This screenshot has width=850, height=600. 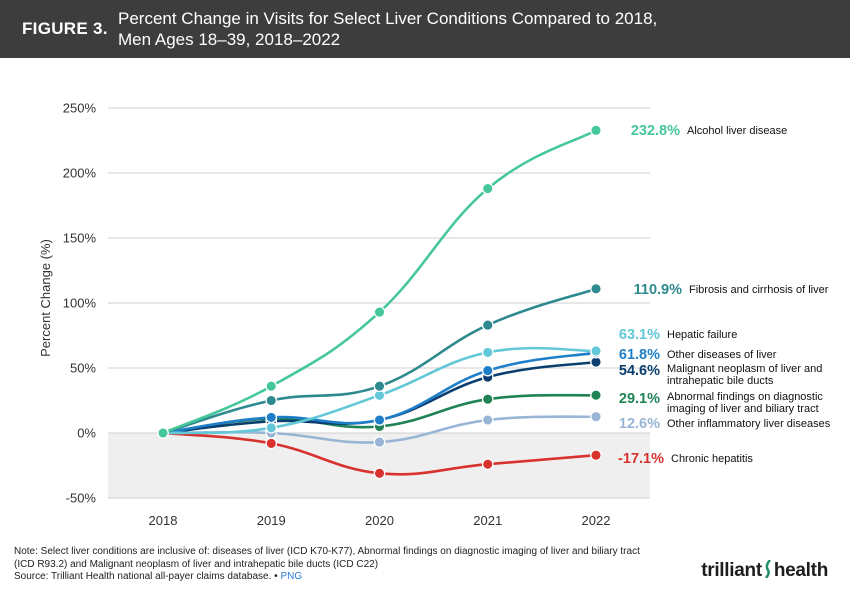 I want to click on series-name-label: Fibrosis and cirrhosis of liver, so click(x=759, y=290).